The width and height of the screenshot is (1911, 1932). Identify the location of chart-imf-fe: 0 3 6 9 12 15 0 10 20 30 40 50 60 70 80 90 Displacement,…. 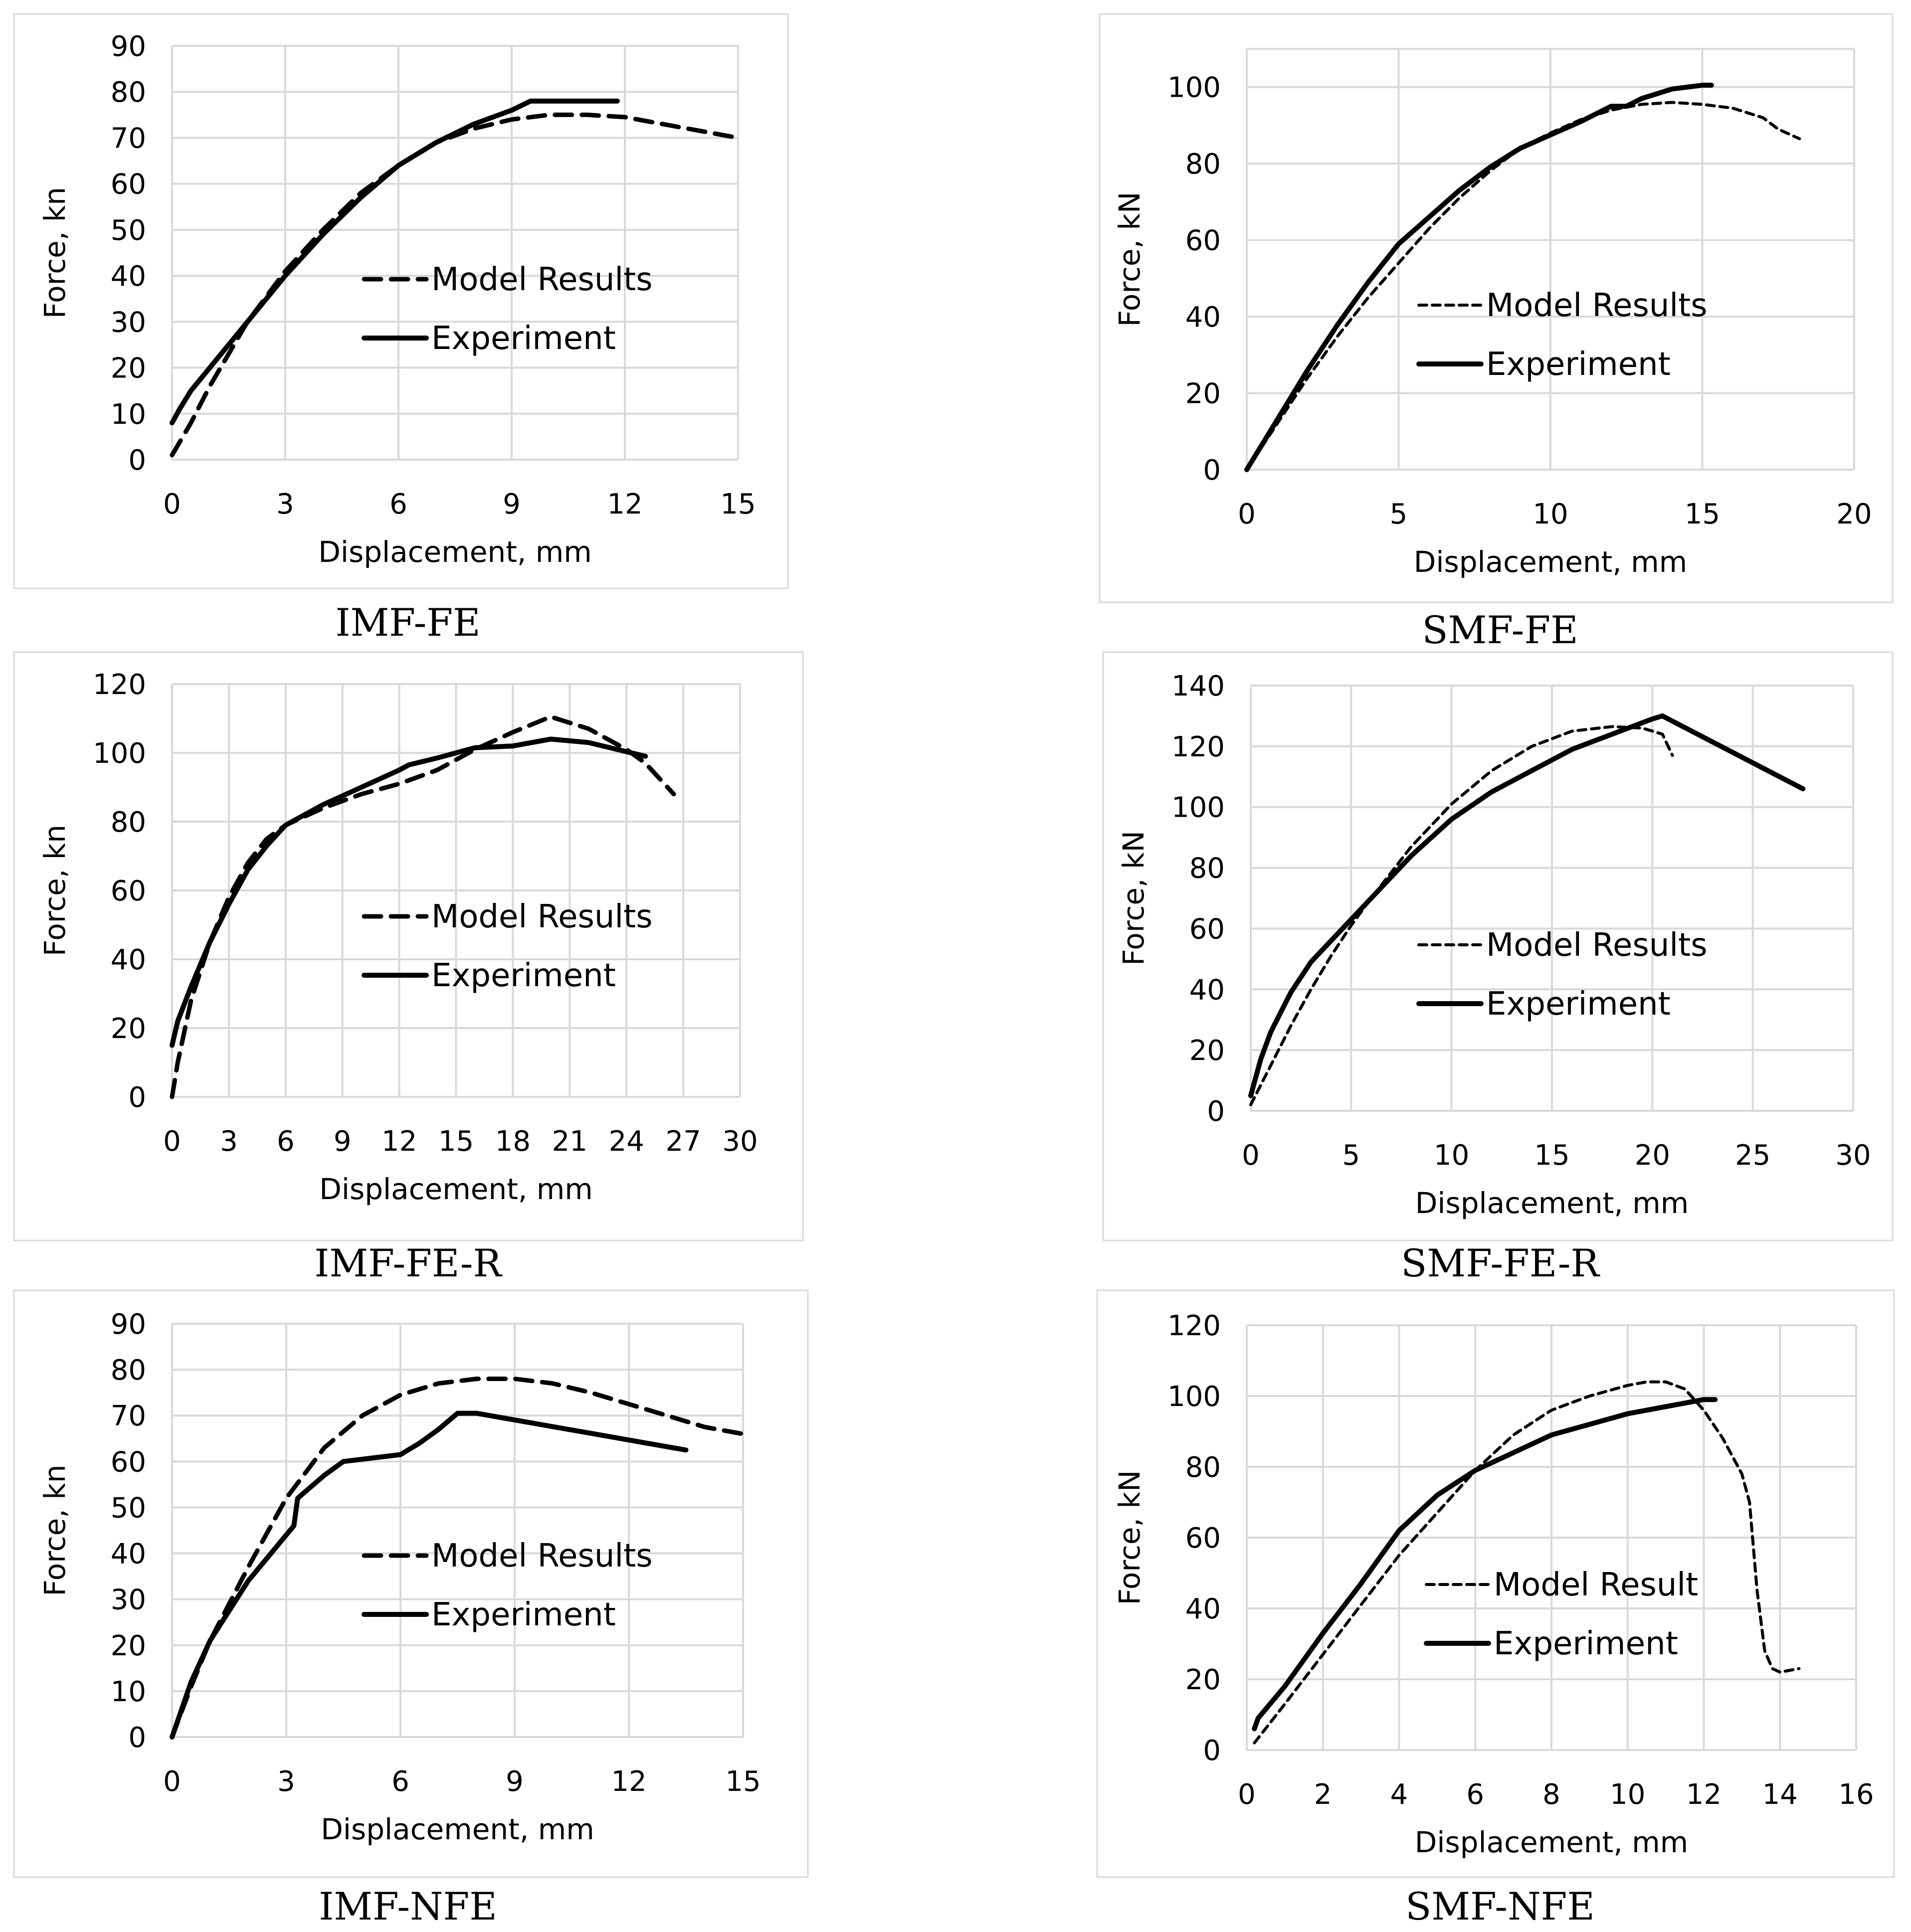
(401, 329).